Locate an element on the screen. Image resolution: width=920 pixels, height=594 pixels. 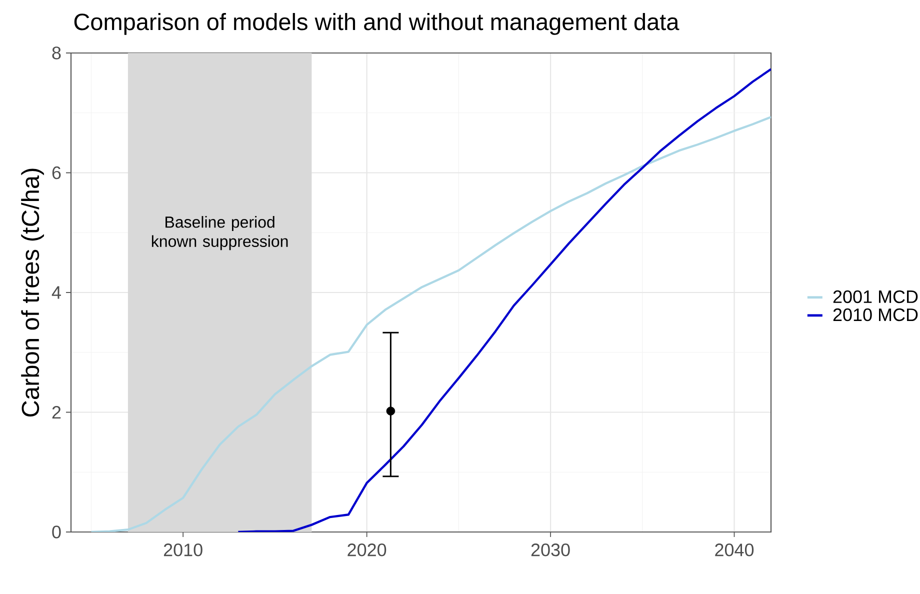
chart-title: Comparison of models with and without management data is located at coordinates (377, 23).